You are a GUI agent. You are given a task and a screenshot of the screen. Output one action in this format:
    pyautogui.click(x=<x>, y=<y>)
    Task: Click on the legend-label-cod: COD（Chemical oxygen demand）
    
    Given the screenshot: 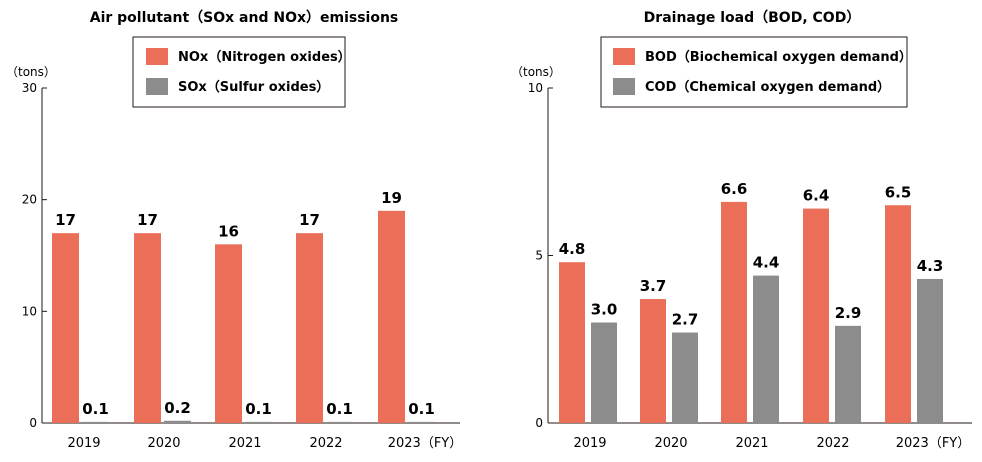 What is the action you would take?
    pyautogui.click(x=767, y=87)
    